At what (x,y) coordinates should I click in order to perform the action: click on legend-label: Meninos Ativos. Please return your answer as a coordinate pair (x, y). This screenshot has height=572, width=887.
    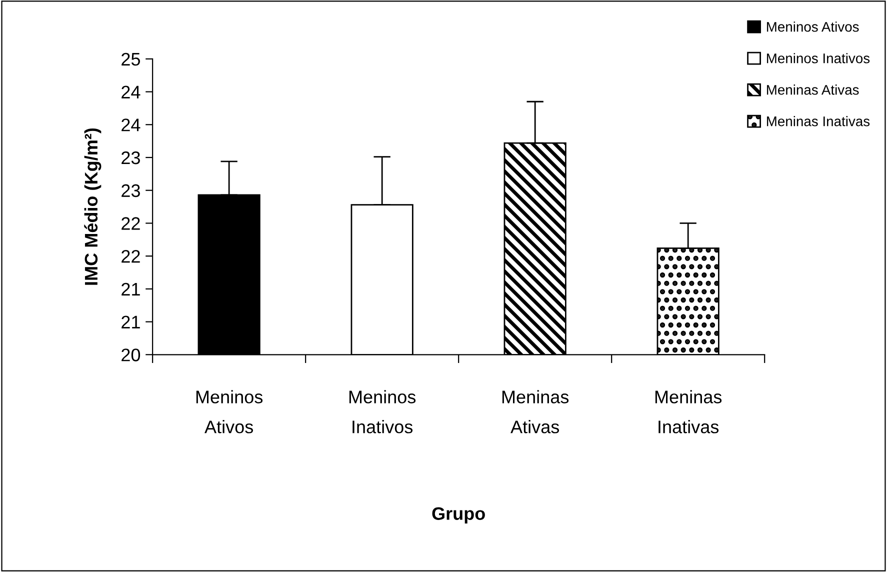
    Looking at the image, I should click on (812, 27).